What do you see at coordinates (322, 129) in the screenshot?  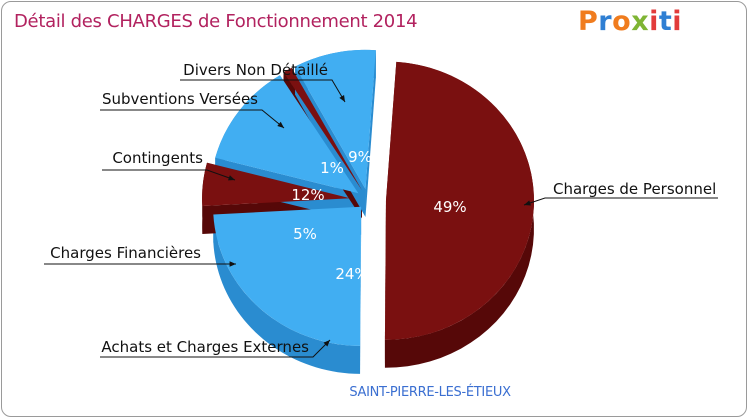 I see `slice-subventions-vers-es` at bounding box center [322, 129].